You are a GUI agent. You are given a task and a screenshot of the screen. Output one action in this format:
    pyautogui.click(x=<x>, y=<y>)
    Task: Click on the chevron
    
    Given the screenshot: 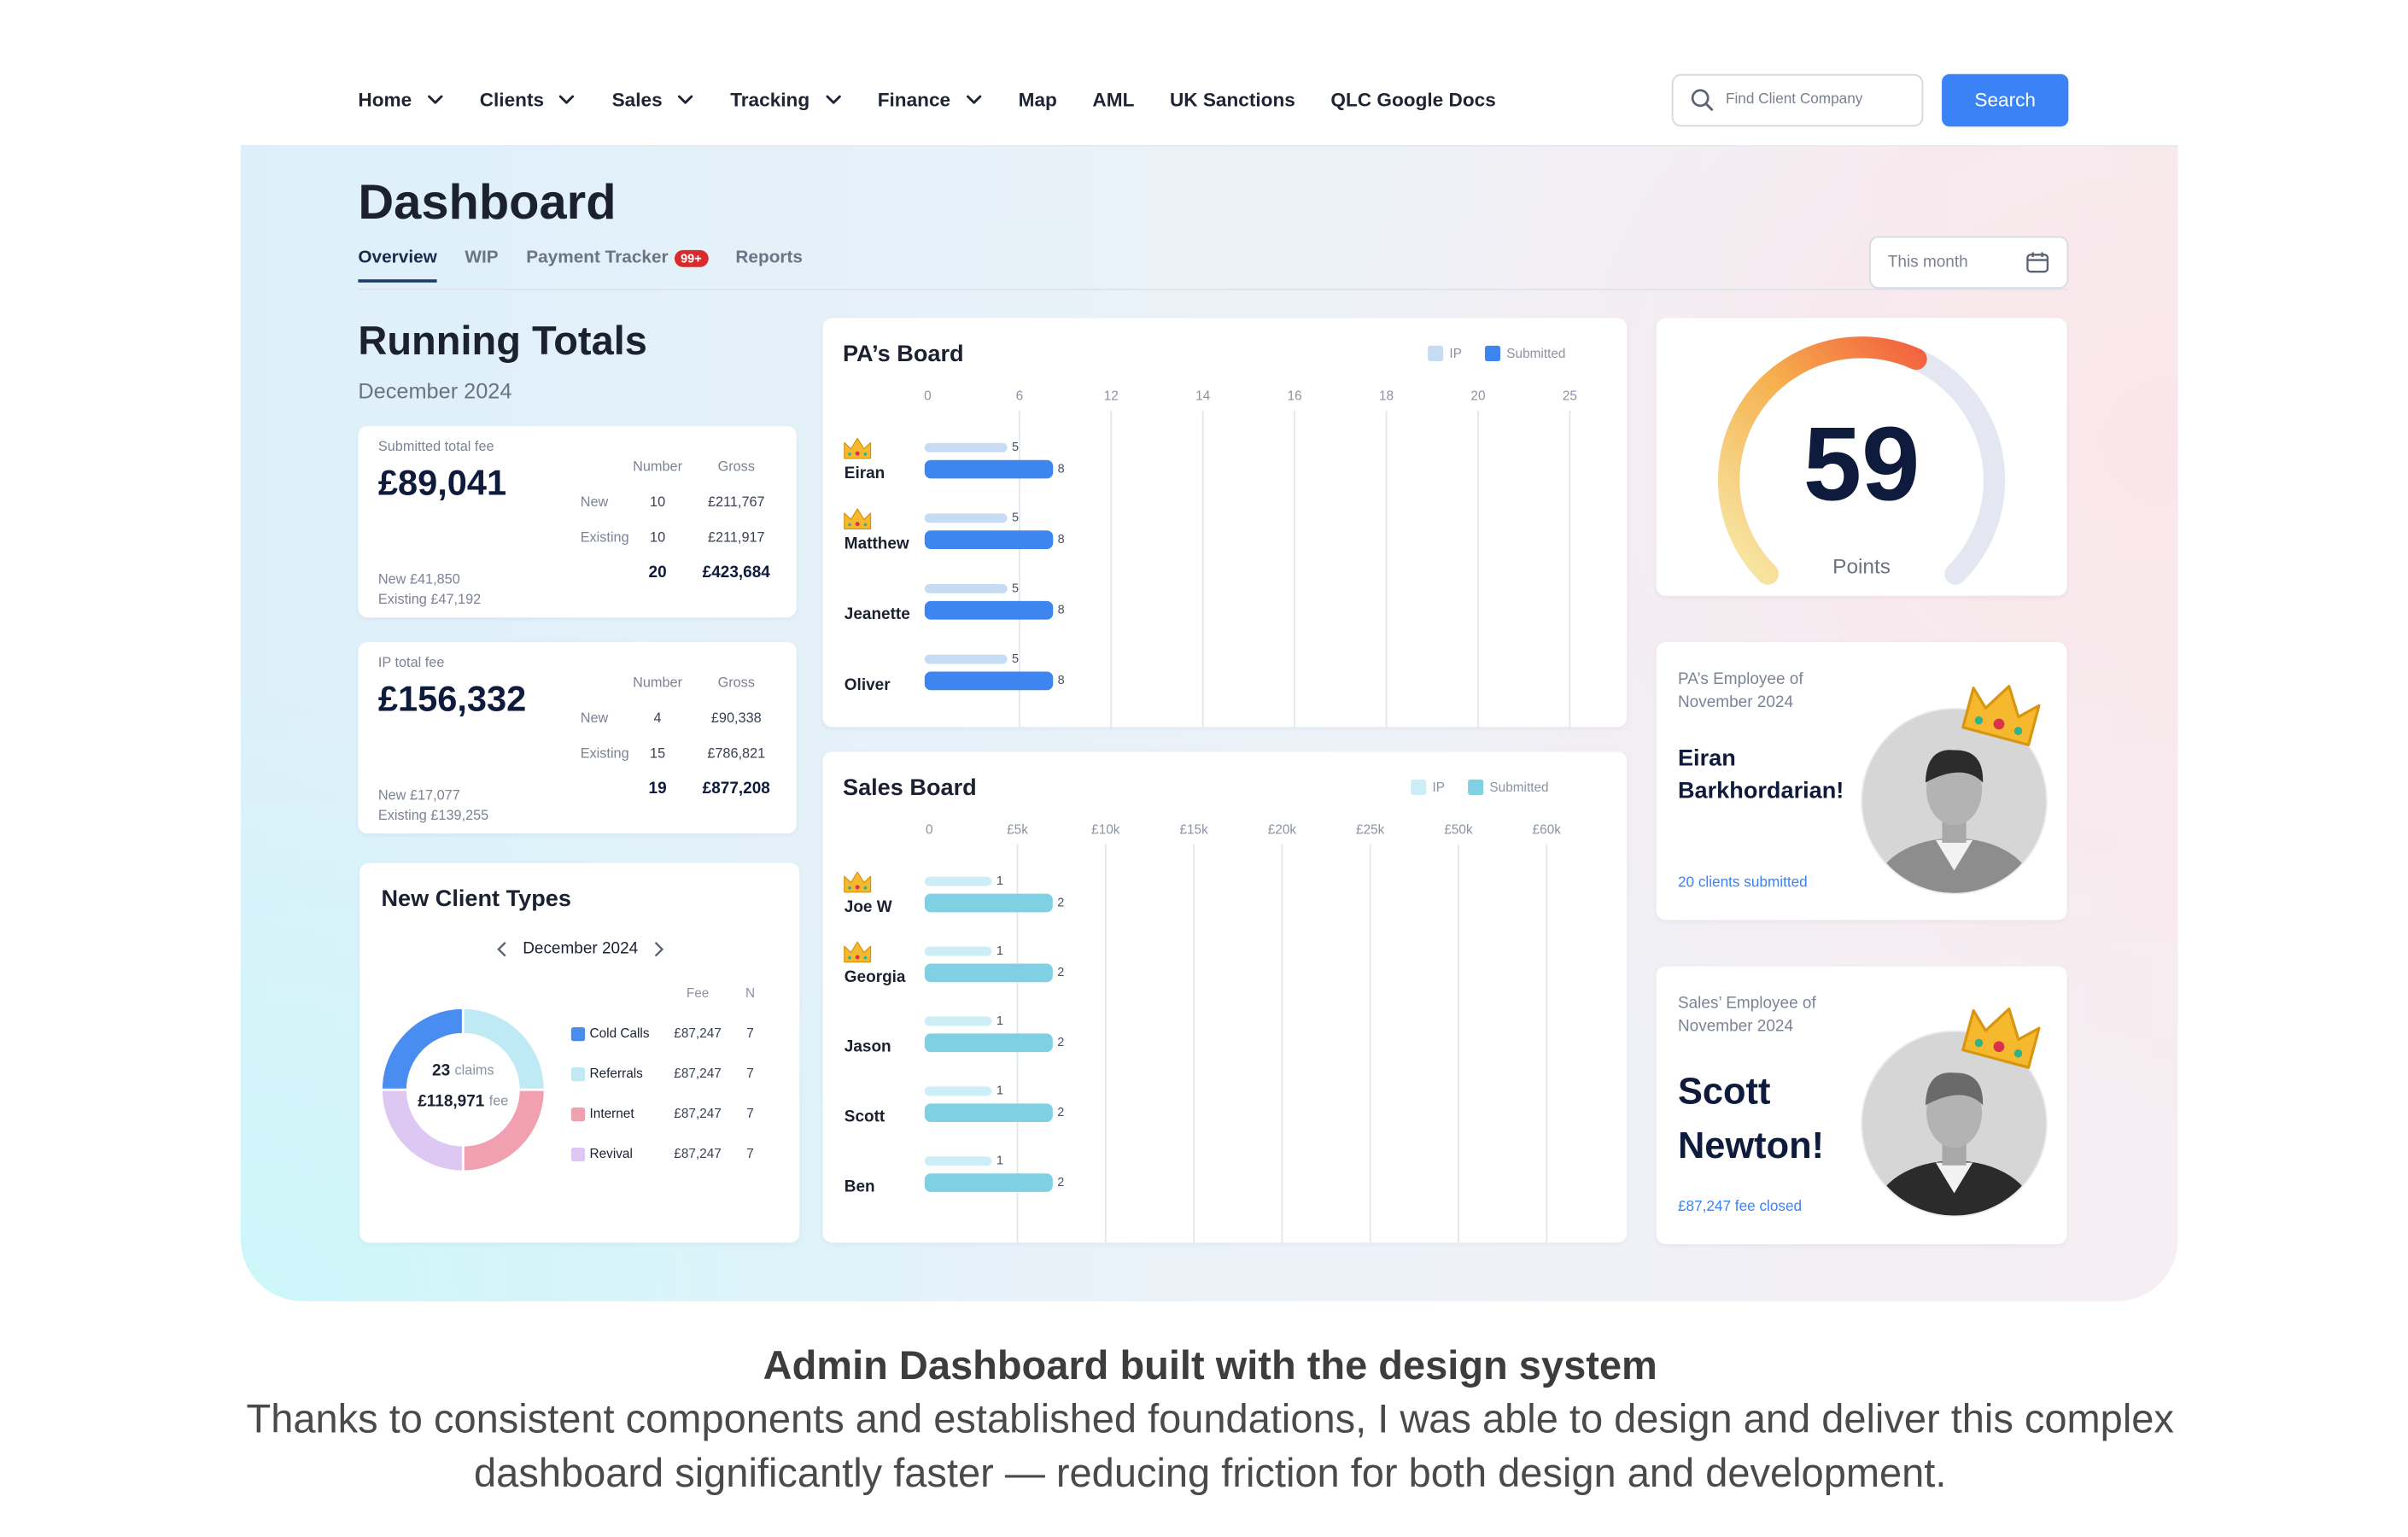 What is the action you would take?
    pyautogui.click(x=973, y=99)
    